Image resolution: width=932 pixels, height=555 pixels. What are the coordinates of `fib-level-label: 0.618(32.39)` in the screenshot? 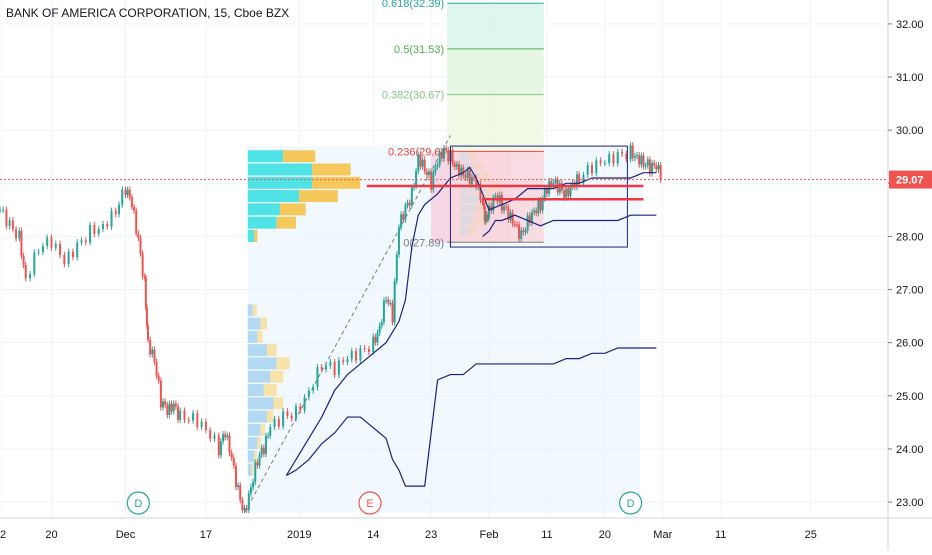 It's located at (413, 5).